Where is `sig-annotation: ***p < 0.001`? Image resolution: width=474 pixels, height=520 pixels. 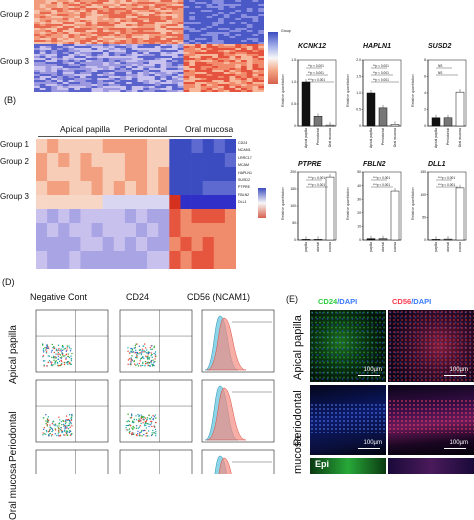
sig-annotation: ***p < 0.001 is located at coordinates (381, 178).